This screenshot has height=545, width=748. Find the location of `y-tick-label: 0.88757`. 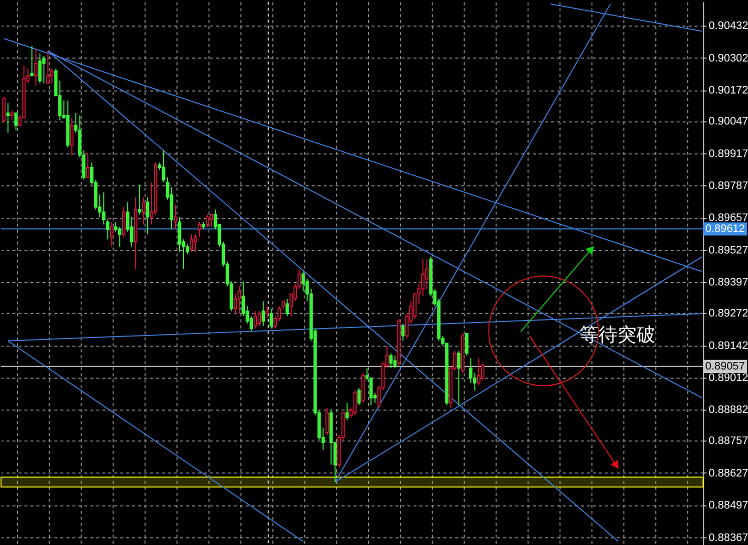

y-tick-label: 0.88757 is located at coordinates (728, 441).